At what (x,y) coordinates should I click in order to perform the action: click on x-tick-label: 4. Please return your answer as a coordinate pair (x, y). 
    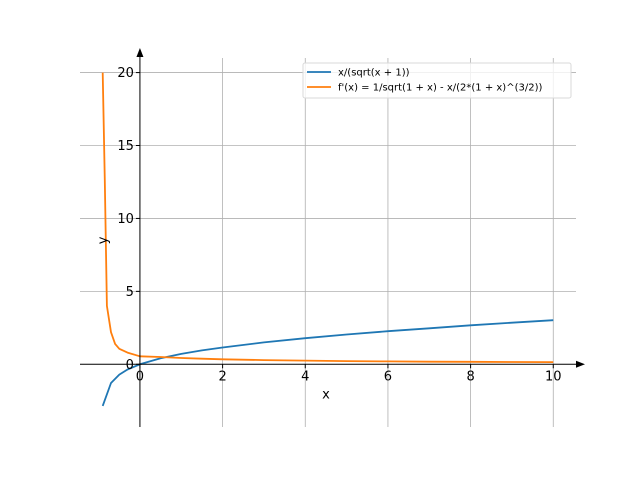
    Looking at the image, I should click on (305, 376).